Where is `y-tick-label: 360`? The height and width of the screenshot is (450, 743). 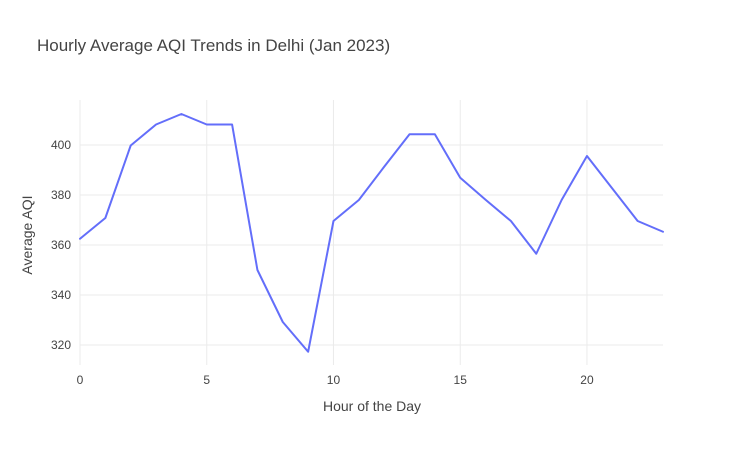 y-tick-label: 360 is located at coordinates (61, 245).